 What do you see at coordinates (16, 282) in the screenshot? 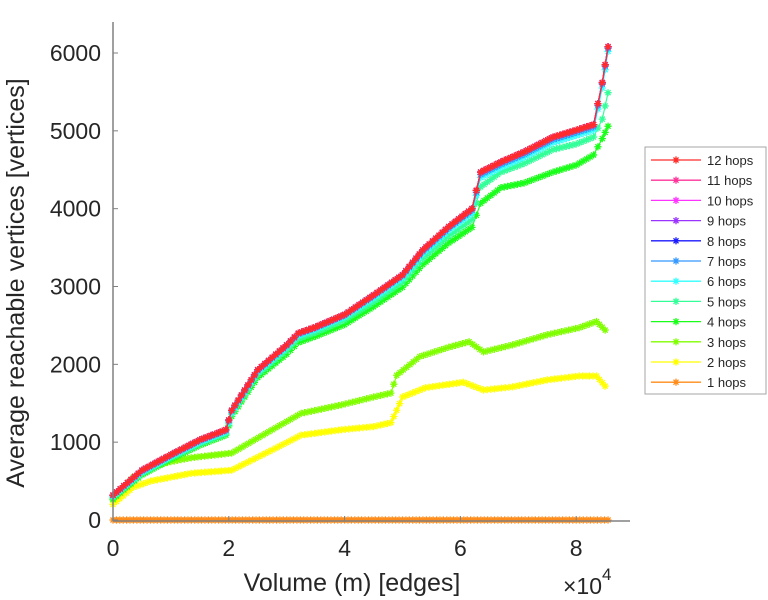
I see `y-axis-label: Average reachable vertices [vertices]` at bounding box center [16, 282].